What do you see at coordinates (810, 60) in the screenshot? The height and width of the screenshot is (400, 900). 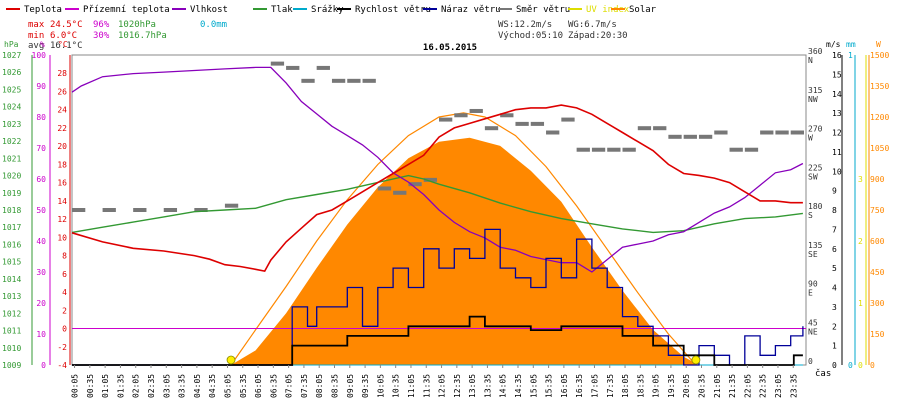 I see `compass-tick: N` at bounding box center [810, 60].